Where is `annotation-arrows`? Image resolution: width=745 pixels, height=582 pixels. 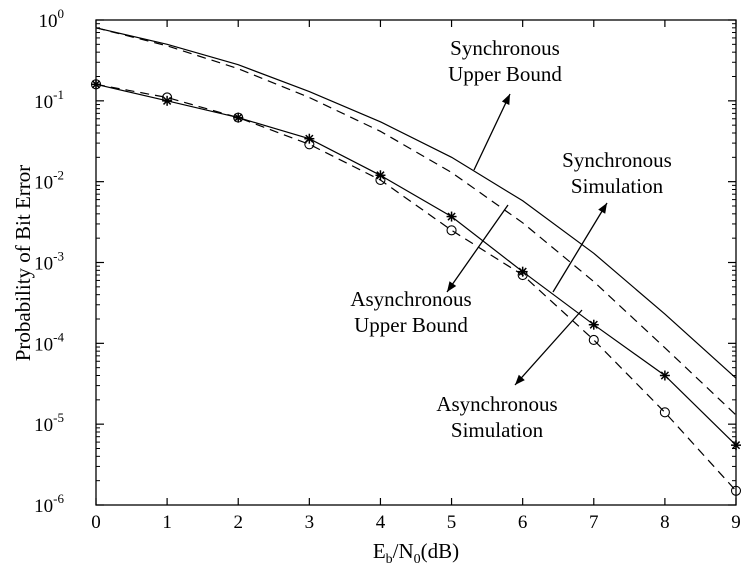 annotation-arrows is located at coordinates (527, 239).